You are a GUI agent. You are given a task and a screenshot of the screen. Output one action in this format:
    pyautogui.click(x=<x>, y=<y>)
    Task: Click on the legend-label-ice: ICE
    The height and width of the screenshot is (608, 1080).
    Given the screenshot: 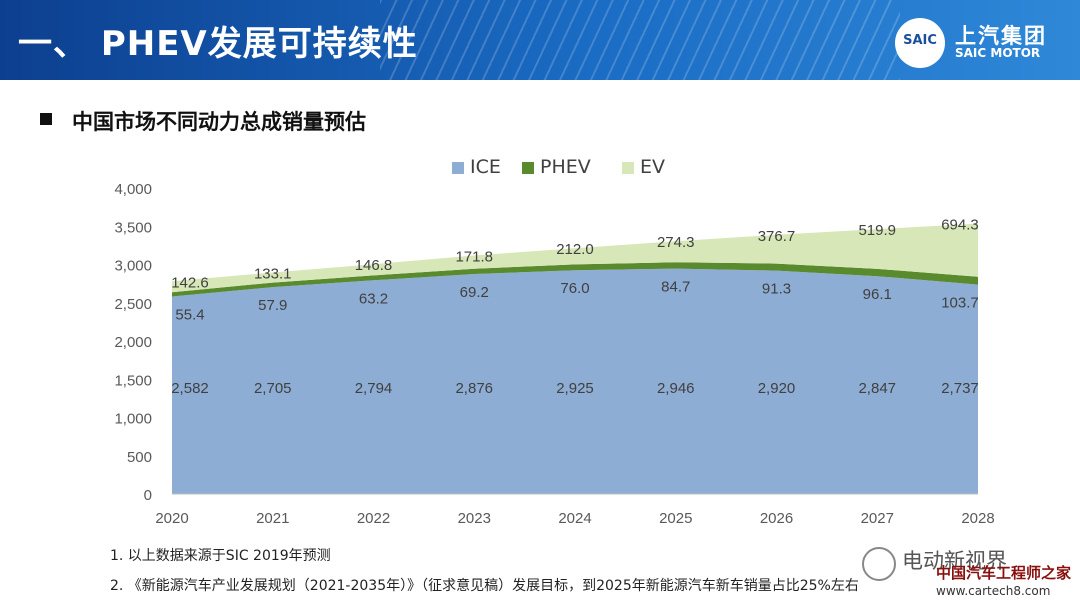 What is the action you would take?
    pyautogui.click(x=485, y=167)
    